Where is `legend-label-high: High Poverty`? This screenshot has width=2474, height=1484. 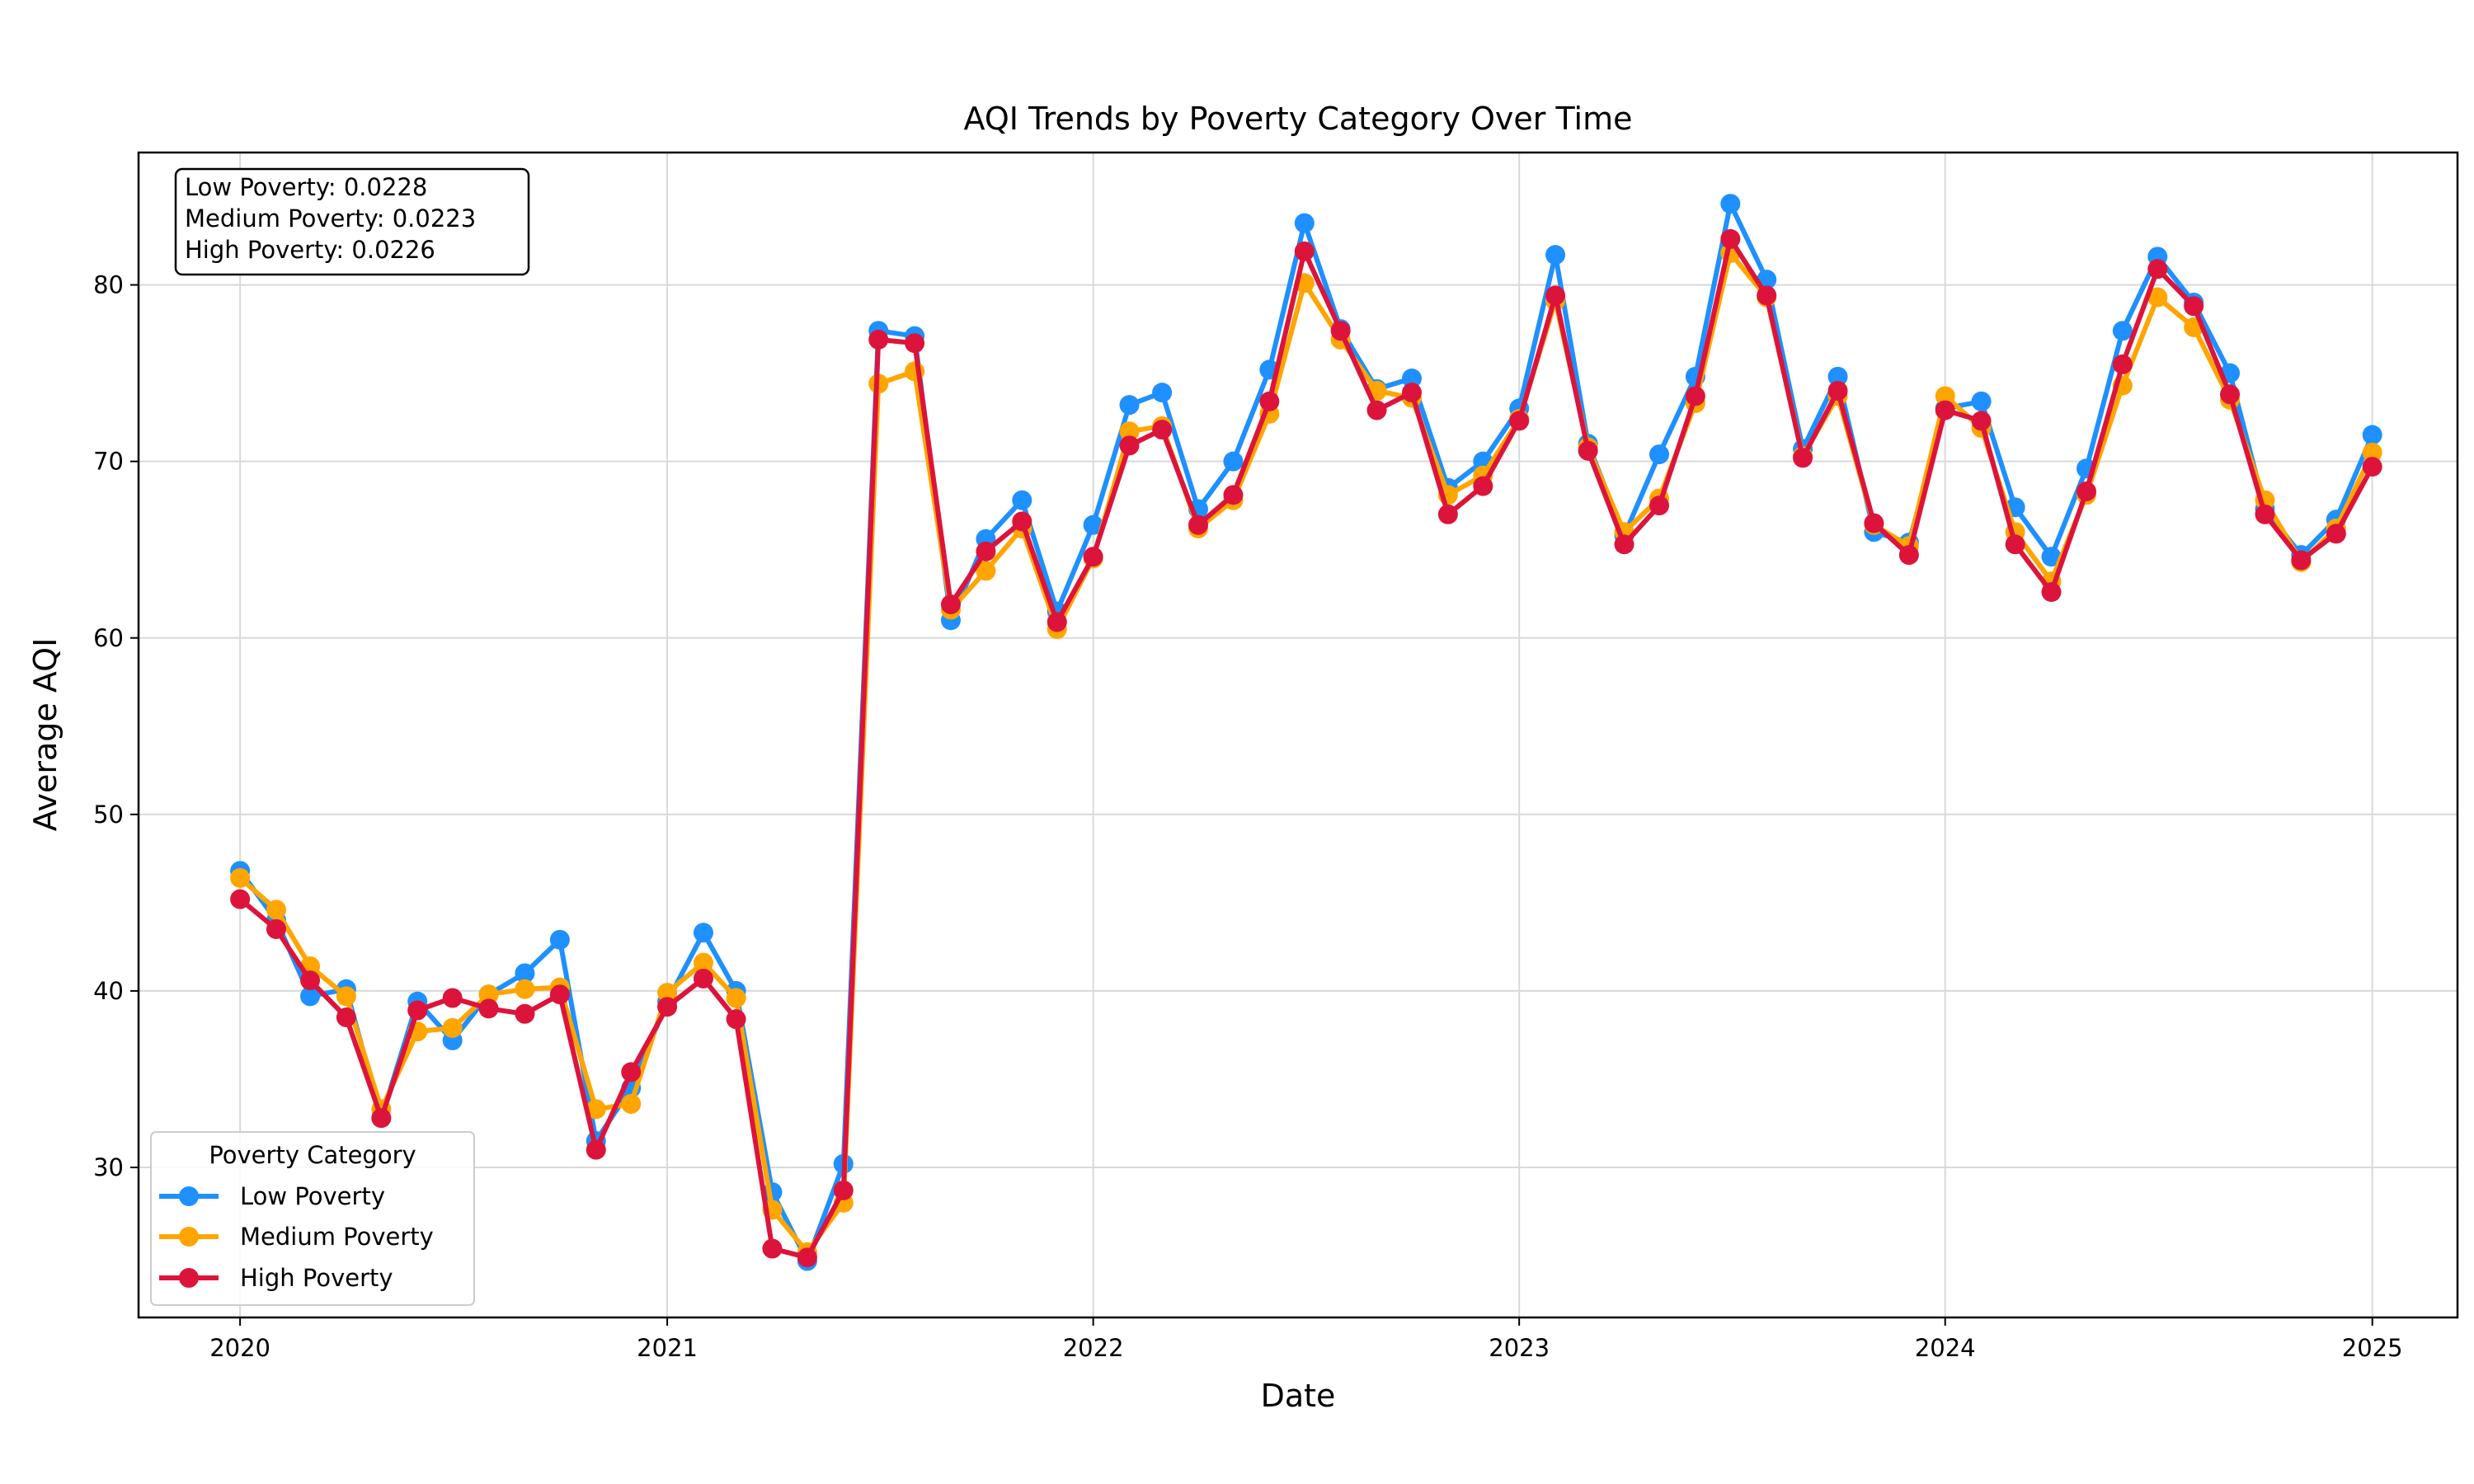
legend-label-high: High Poverty is located at coordinates (316, 1278).